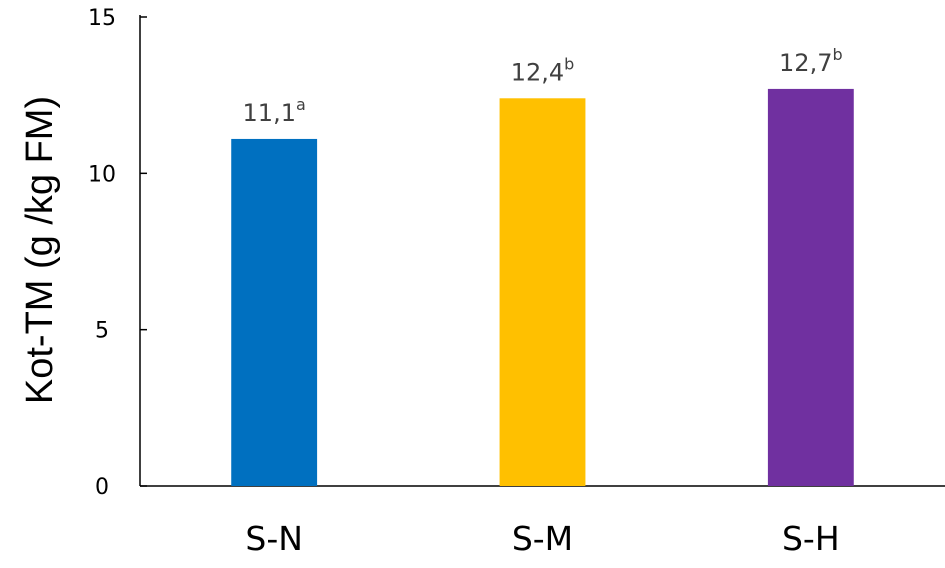 The width and height of the screenshot is (945, 568). What do you see at coordinates (102, 331) in the screenshot?
I see `y-tick-label: 5` at bounding box center [102, 331].